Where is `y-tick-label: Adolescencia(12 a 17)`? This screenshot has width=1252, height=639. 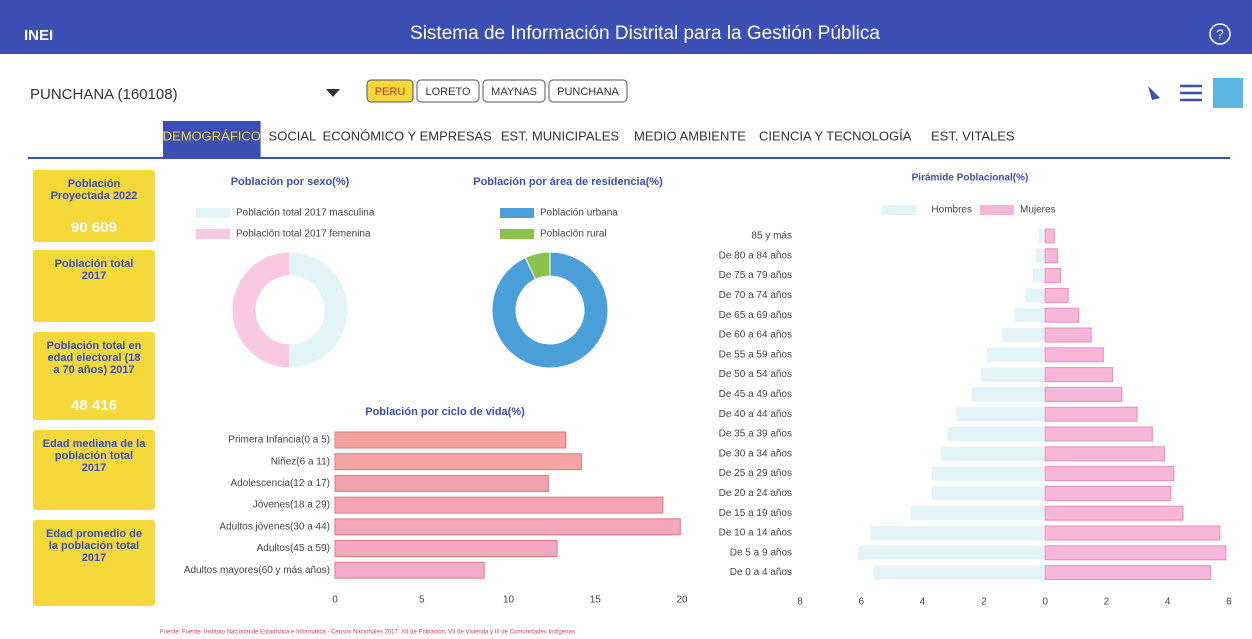
y-tick-label: Adolescencia(12 a 17) is located at coordinates (280, 483).